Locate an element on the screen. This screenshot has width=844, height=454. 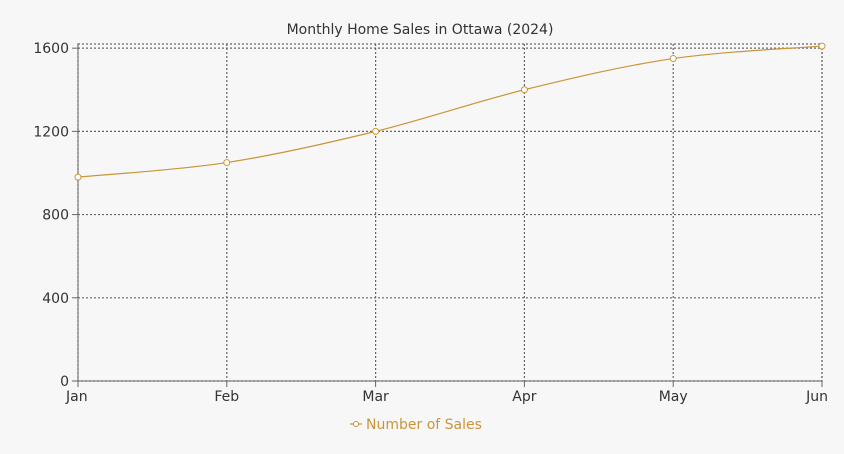
legend: Number of Sales is located at coordinates (416, 425).